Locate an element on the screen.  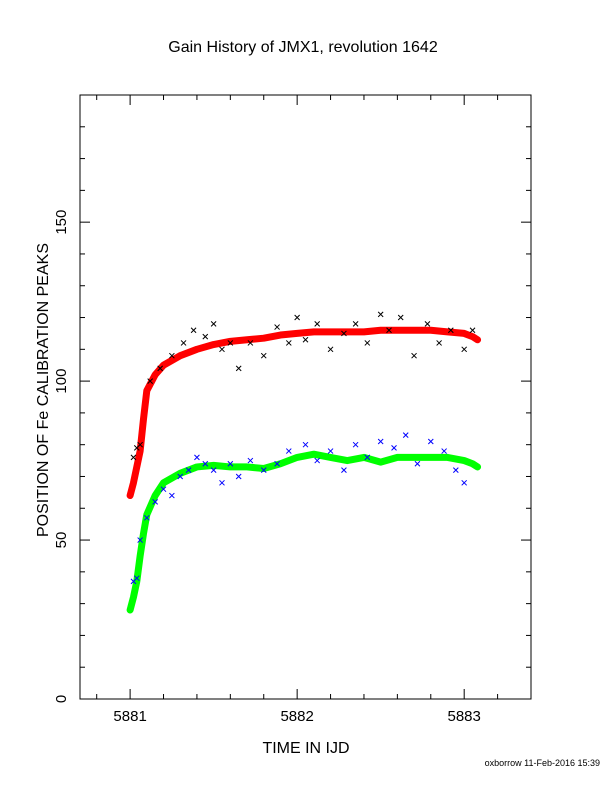
fit-curve-green is located at coordinates (304, 532).